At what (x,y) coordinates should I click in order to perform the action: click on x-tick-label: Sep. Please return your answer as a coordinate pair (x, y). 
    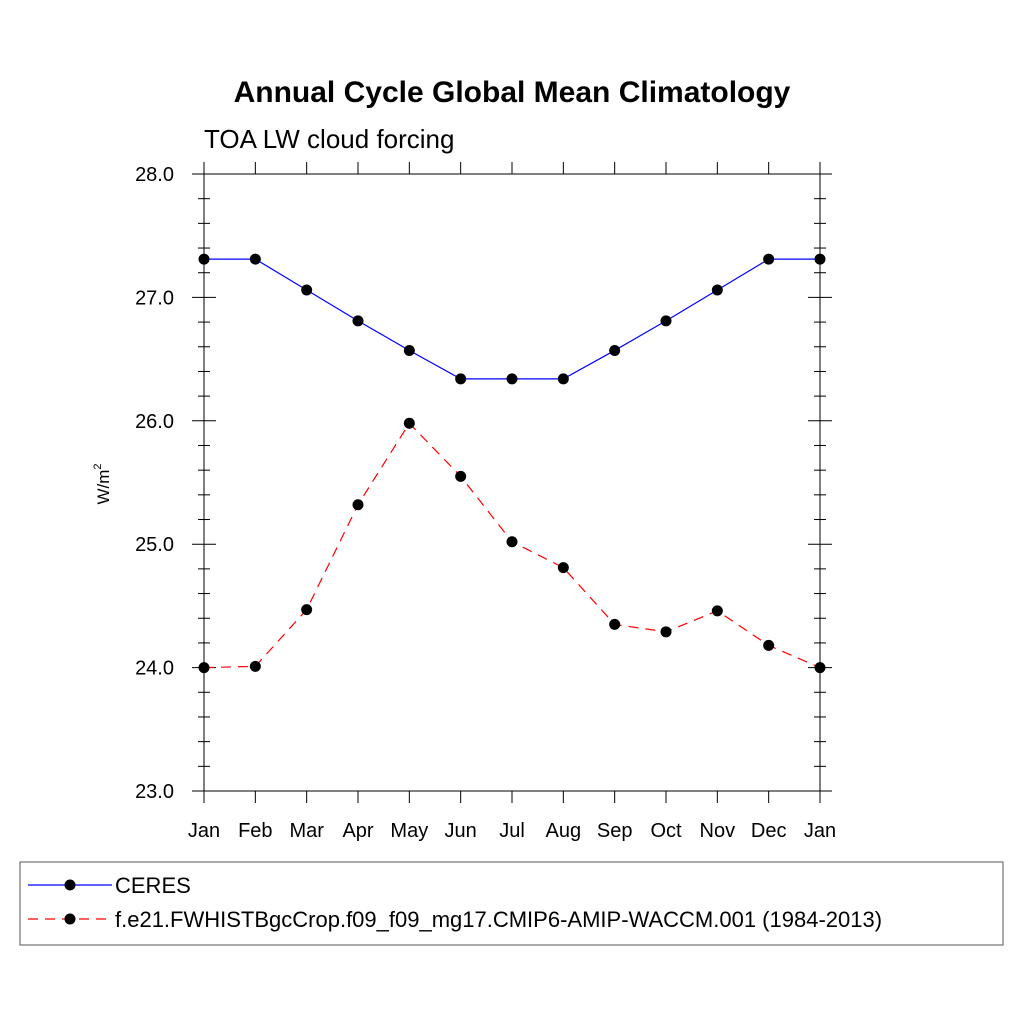
    Looking at the image, I should click on (615, 831).